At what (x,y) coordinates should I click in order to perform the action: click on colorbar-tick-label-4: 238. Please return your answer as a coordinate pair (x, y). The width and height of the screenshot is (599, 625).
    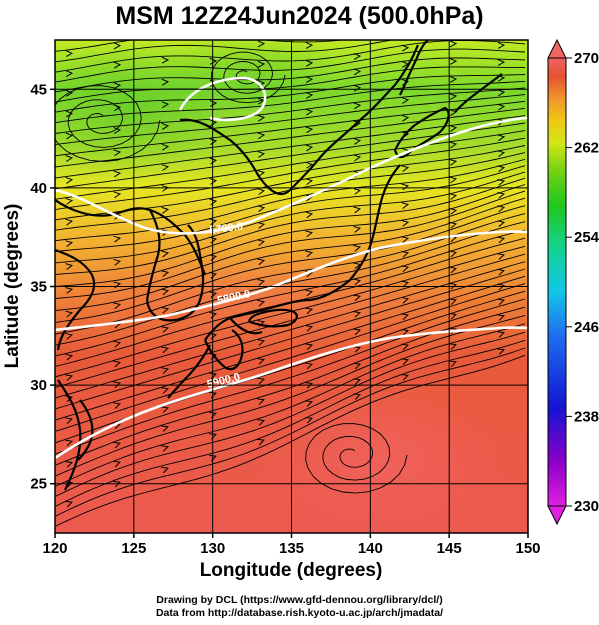
    Looking at the image, I should click on (586, 416).